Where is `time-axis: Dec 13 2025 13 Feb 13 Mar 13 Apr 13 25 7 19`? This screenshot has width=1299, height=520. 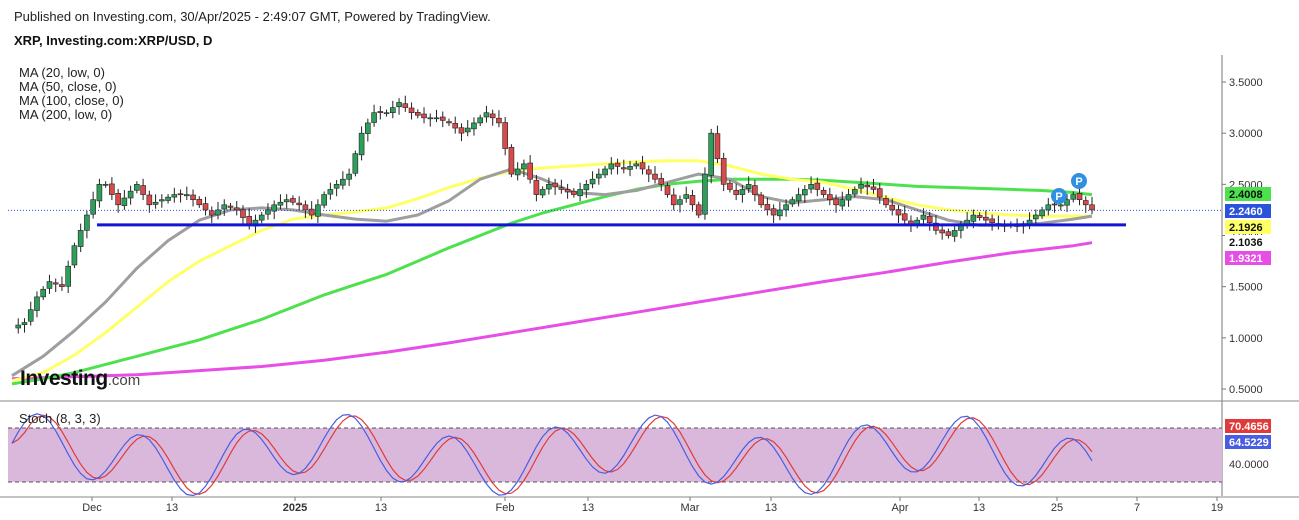
time-axis: Dec 13 2025 13 Feb 13 Mar 13 Apr 13 25 7 19 is located at coordinates (652, 505).